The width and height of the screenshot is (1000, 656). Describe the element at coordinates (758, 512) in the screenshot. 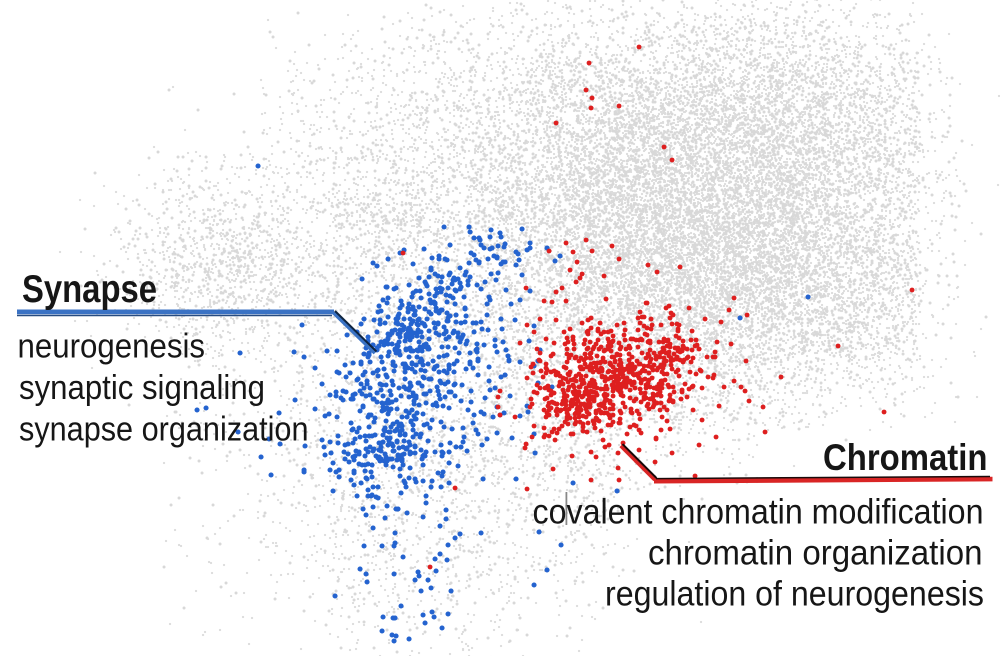

I see `svg-text:covalent chromatin modificatio: covalent chromatin modification` at that location.